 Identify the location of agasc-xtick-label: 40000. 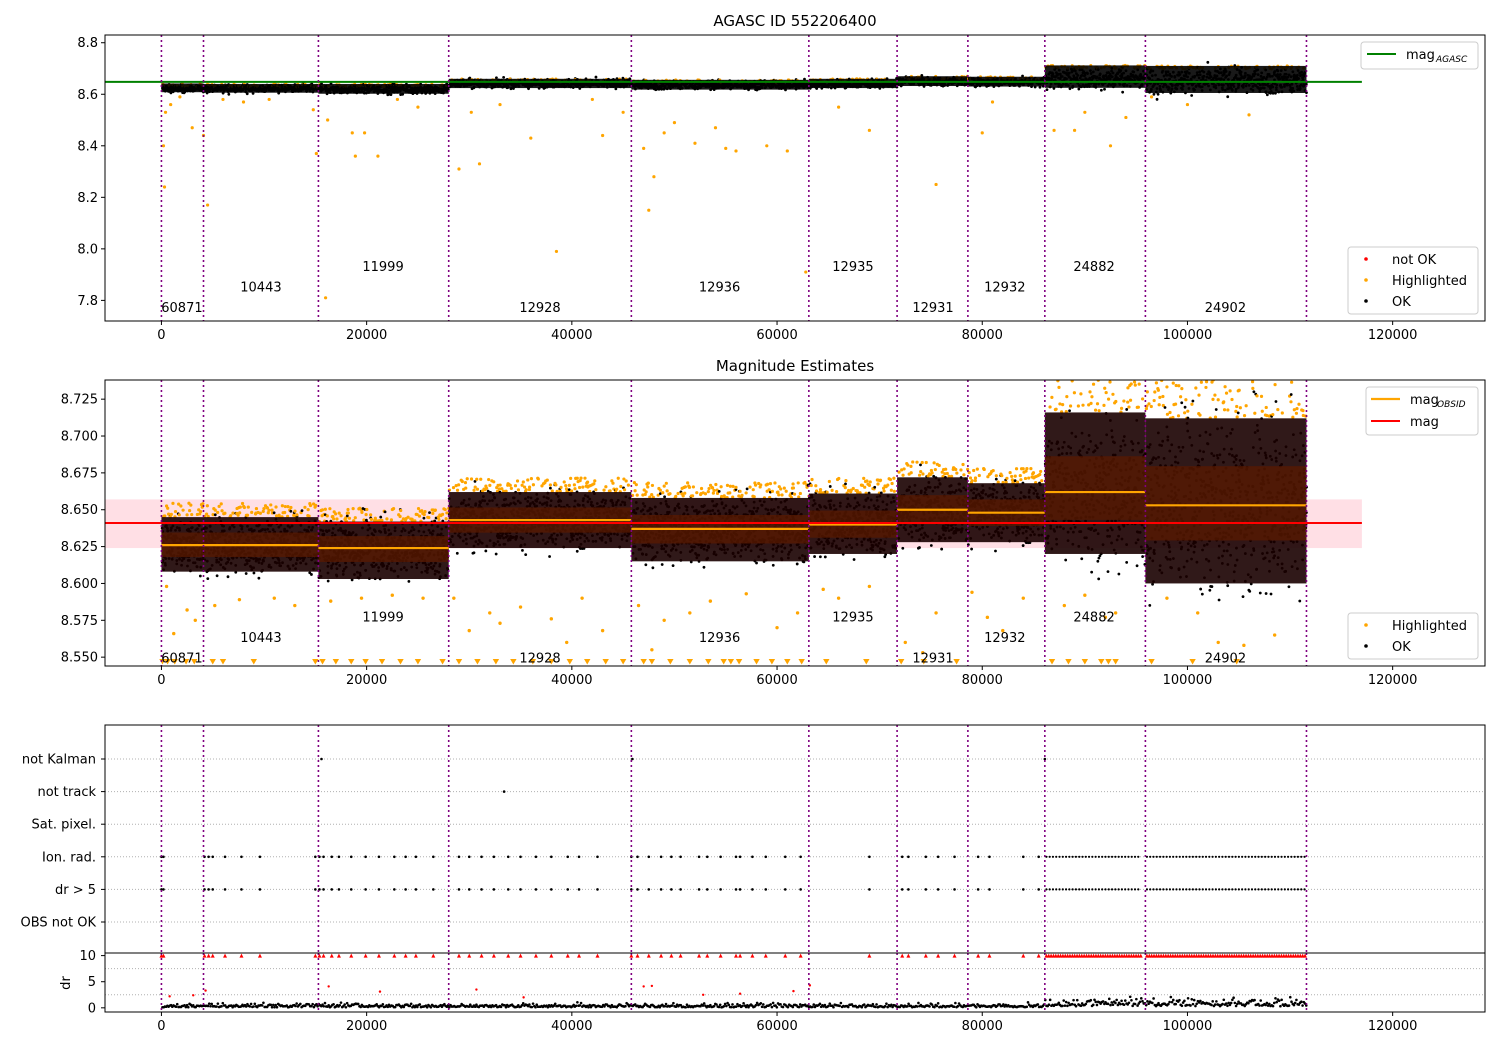
(571, 335).